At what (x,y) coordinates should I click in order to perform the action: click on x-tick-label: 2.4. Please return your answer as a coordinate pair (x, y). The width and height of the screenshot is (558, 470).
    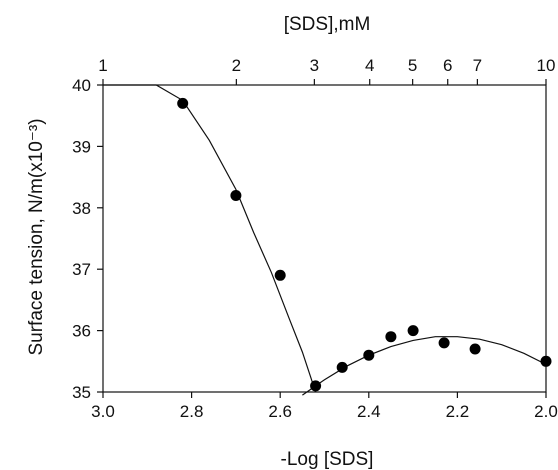
    Looking at the image, I should click on (369, 411).